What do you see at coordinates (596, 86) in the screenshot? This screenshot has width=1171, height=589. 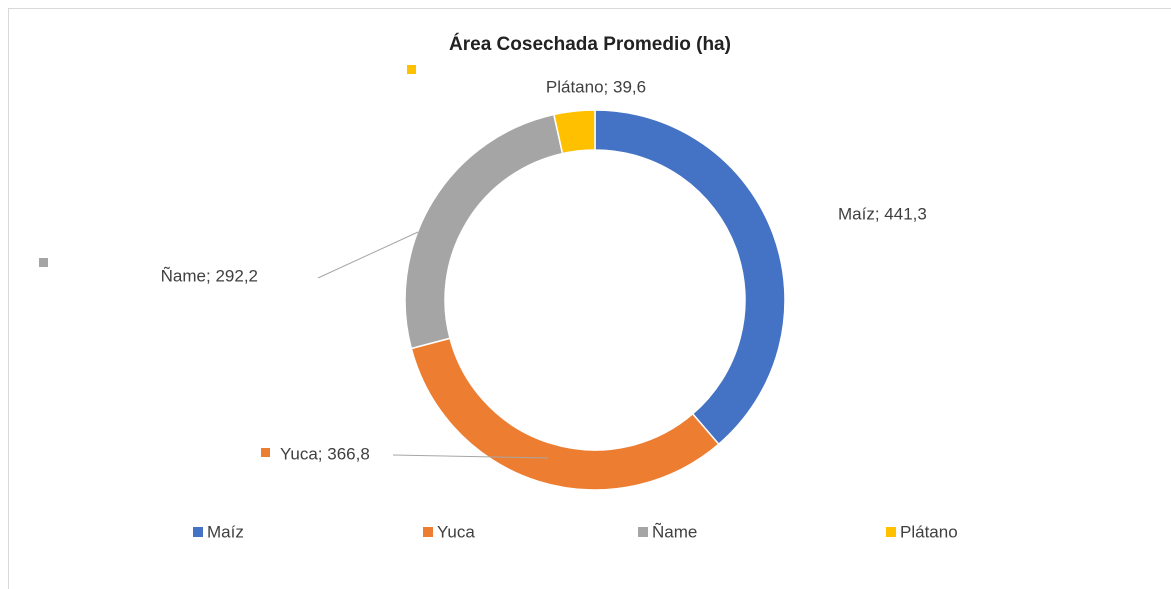 I see `data-label: Plátano; 39,6` at bounding box center [596, 86].